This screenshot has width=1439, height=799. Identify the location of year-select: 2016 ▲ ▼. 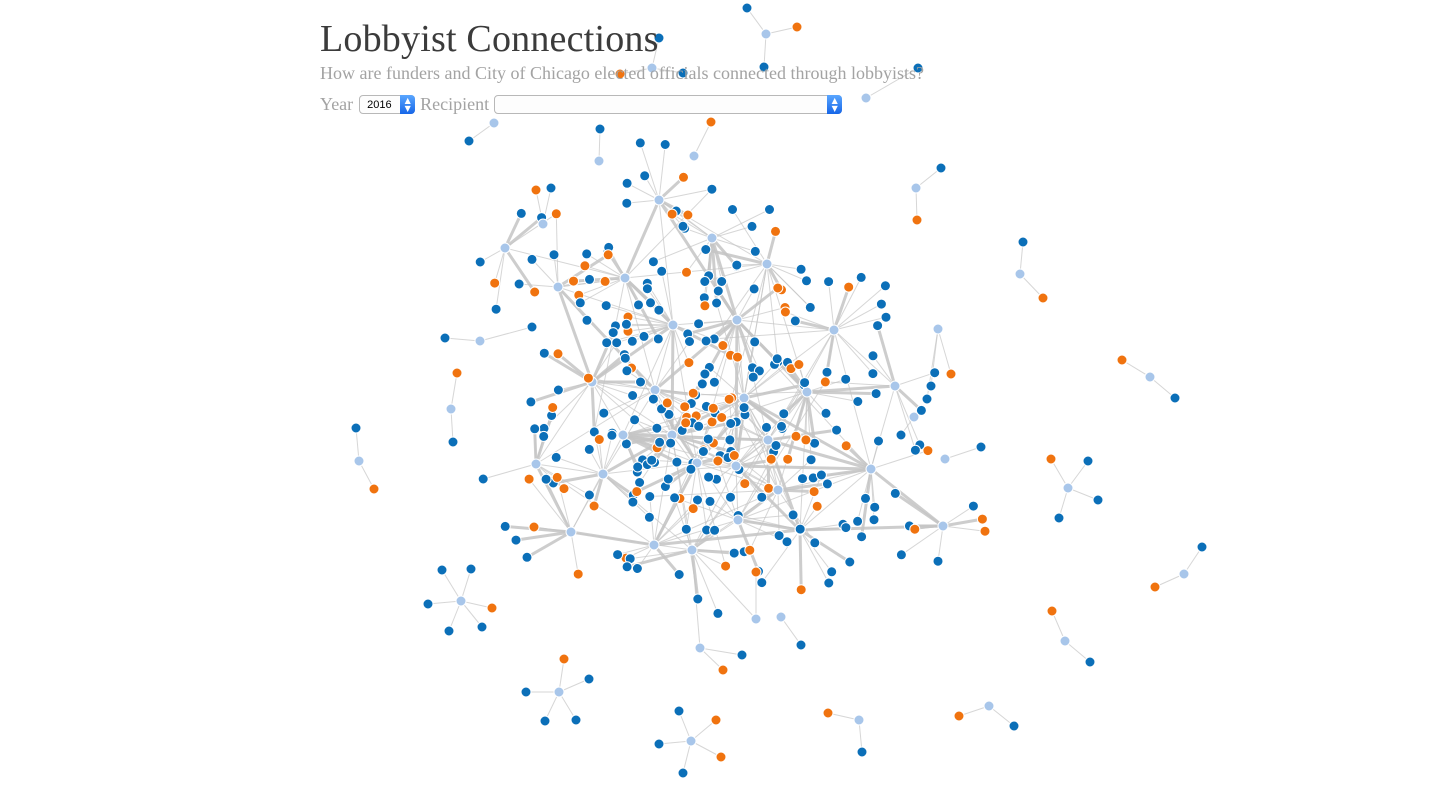
(387, 104).